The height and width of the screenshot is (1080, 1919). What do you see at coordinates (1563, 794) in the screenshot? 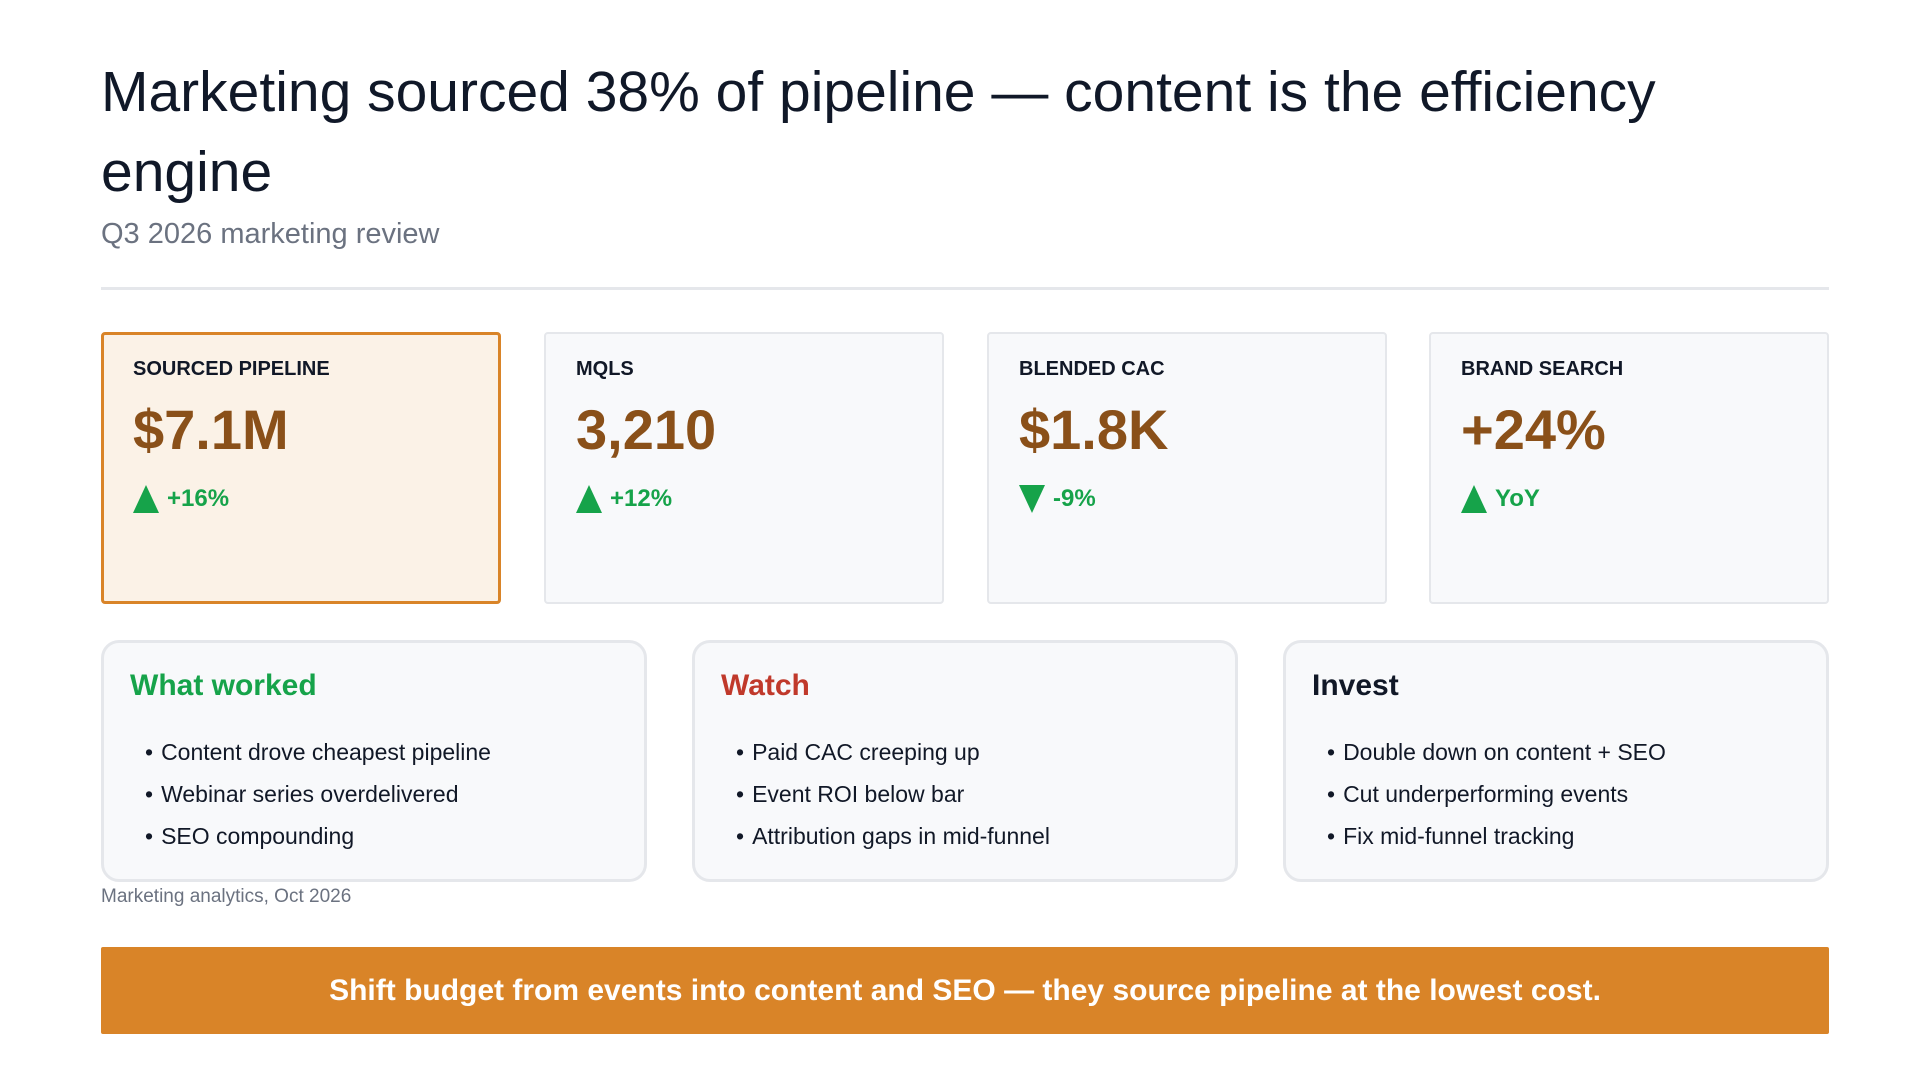
I see `list-item: Cut underperforming events` at bounding box center [1563, 794].